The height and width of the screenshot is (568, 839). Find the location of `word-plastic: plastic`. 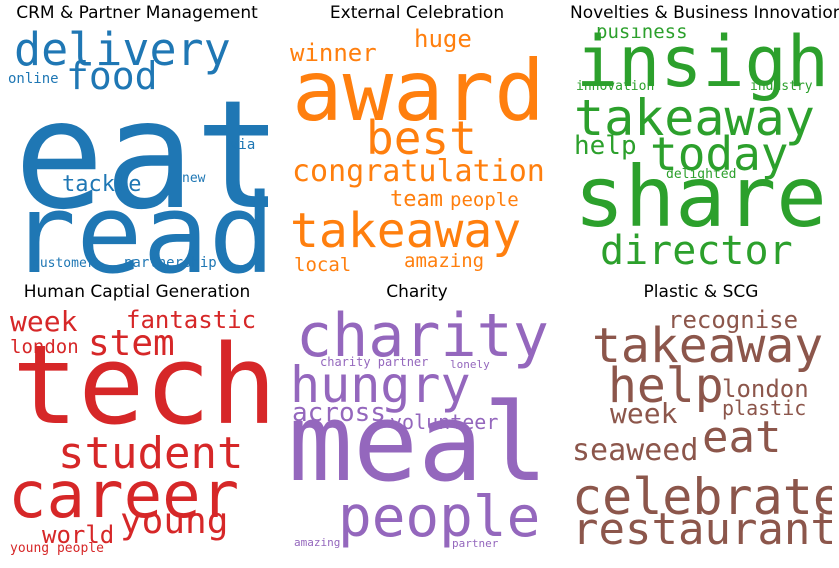

word-plastic: plastic is located at coordinates (764, 408).